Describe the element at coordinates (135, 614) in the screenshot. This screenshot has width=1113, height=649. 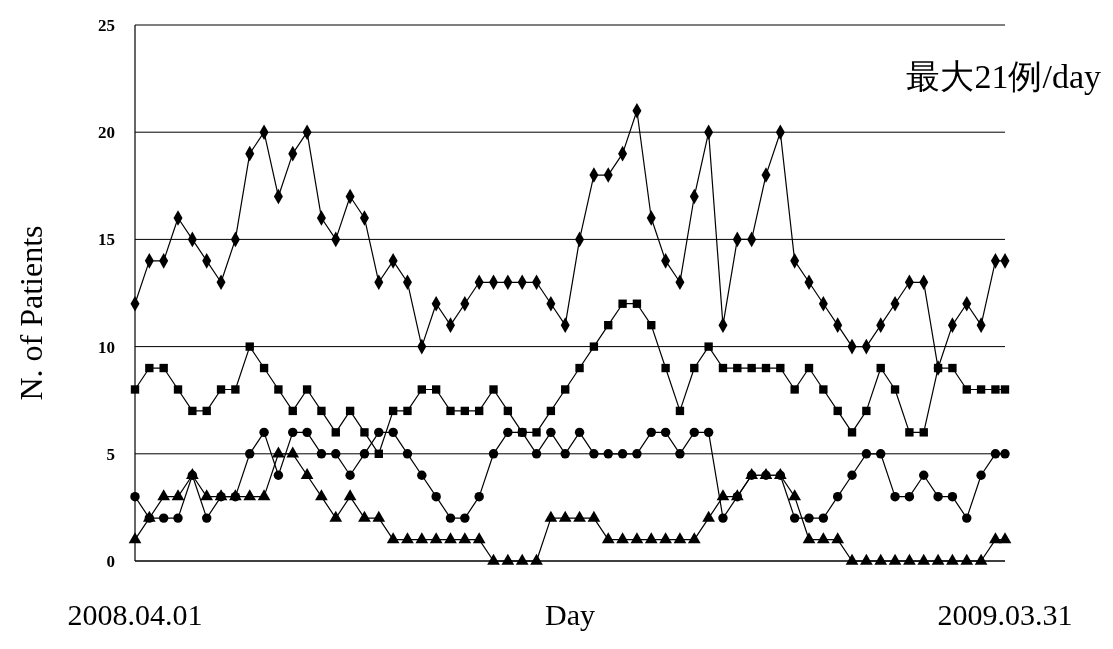
I see `x-tick-label: 2008.04.01` at that location.